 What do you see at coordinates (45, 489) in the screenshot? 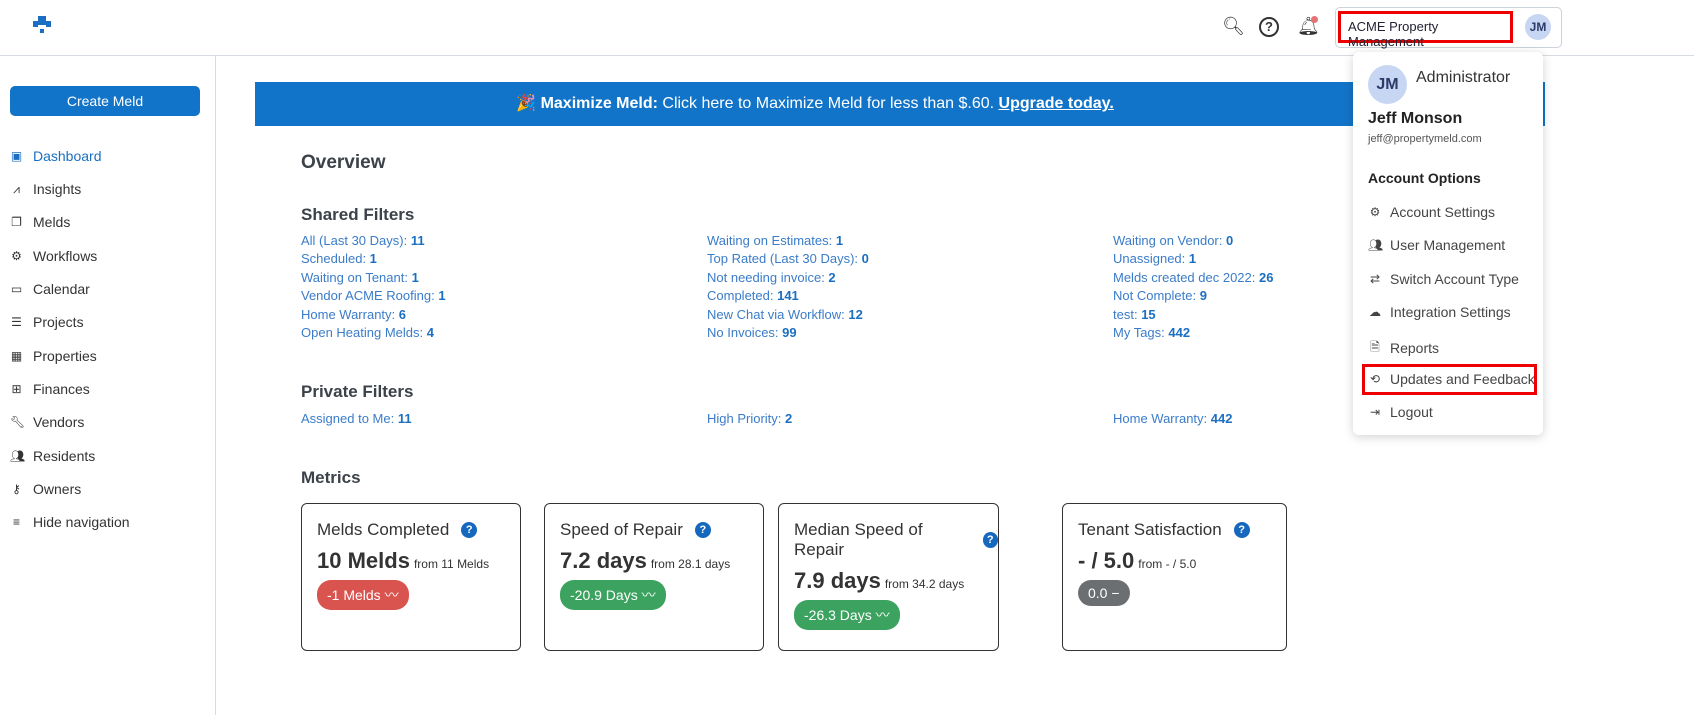
I see `sidebar-item-owners: ⚷ Owners` at bounding box center [45, 489].